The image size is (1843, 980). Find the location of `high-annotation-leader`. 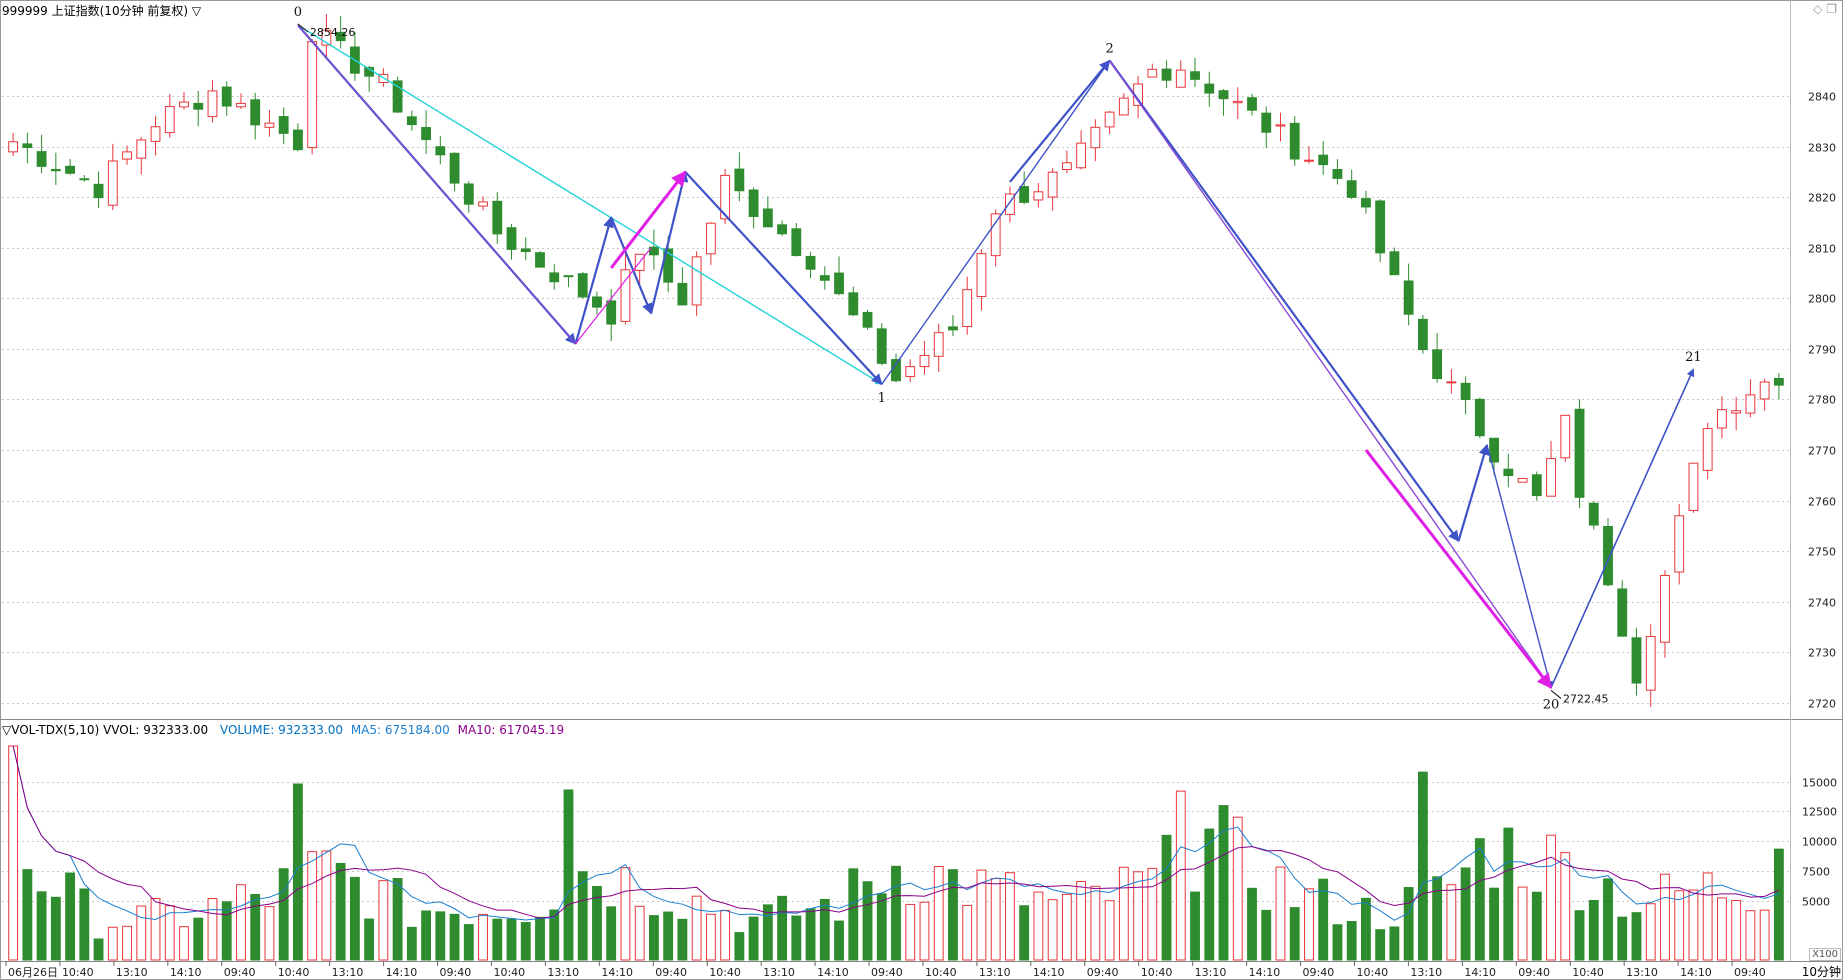

high-annotation-leader is located at coordinates (303, 28).